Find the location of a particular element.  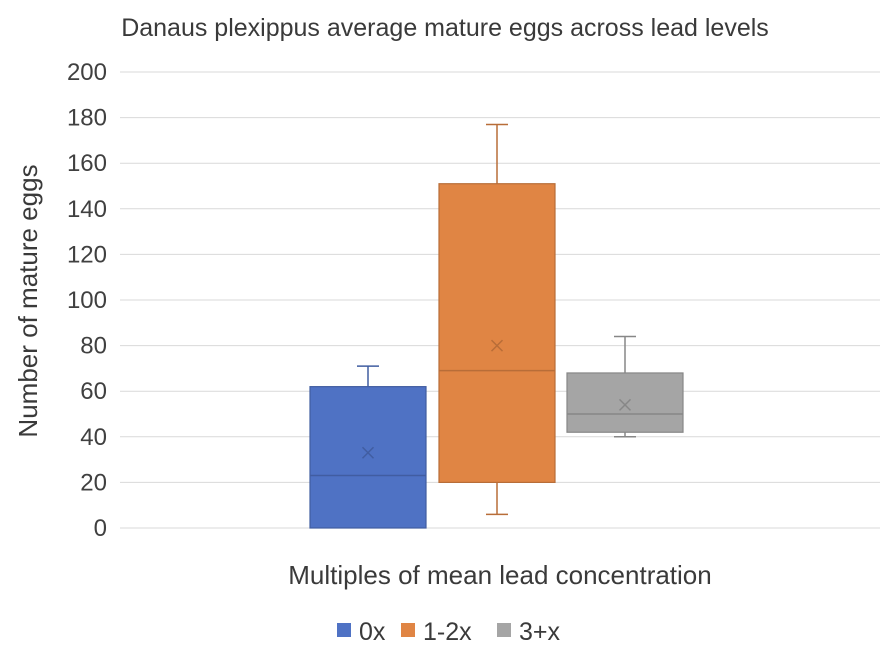

y-axis-ticks: 0 20 40 60 80 100 120 140 160 180 200 is located at coordinates (87, 300).